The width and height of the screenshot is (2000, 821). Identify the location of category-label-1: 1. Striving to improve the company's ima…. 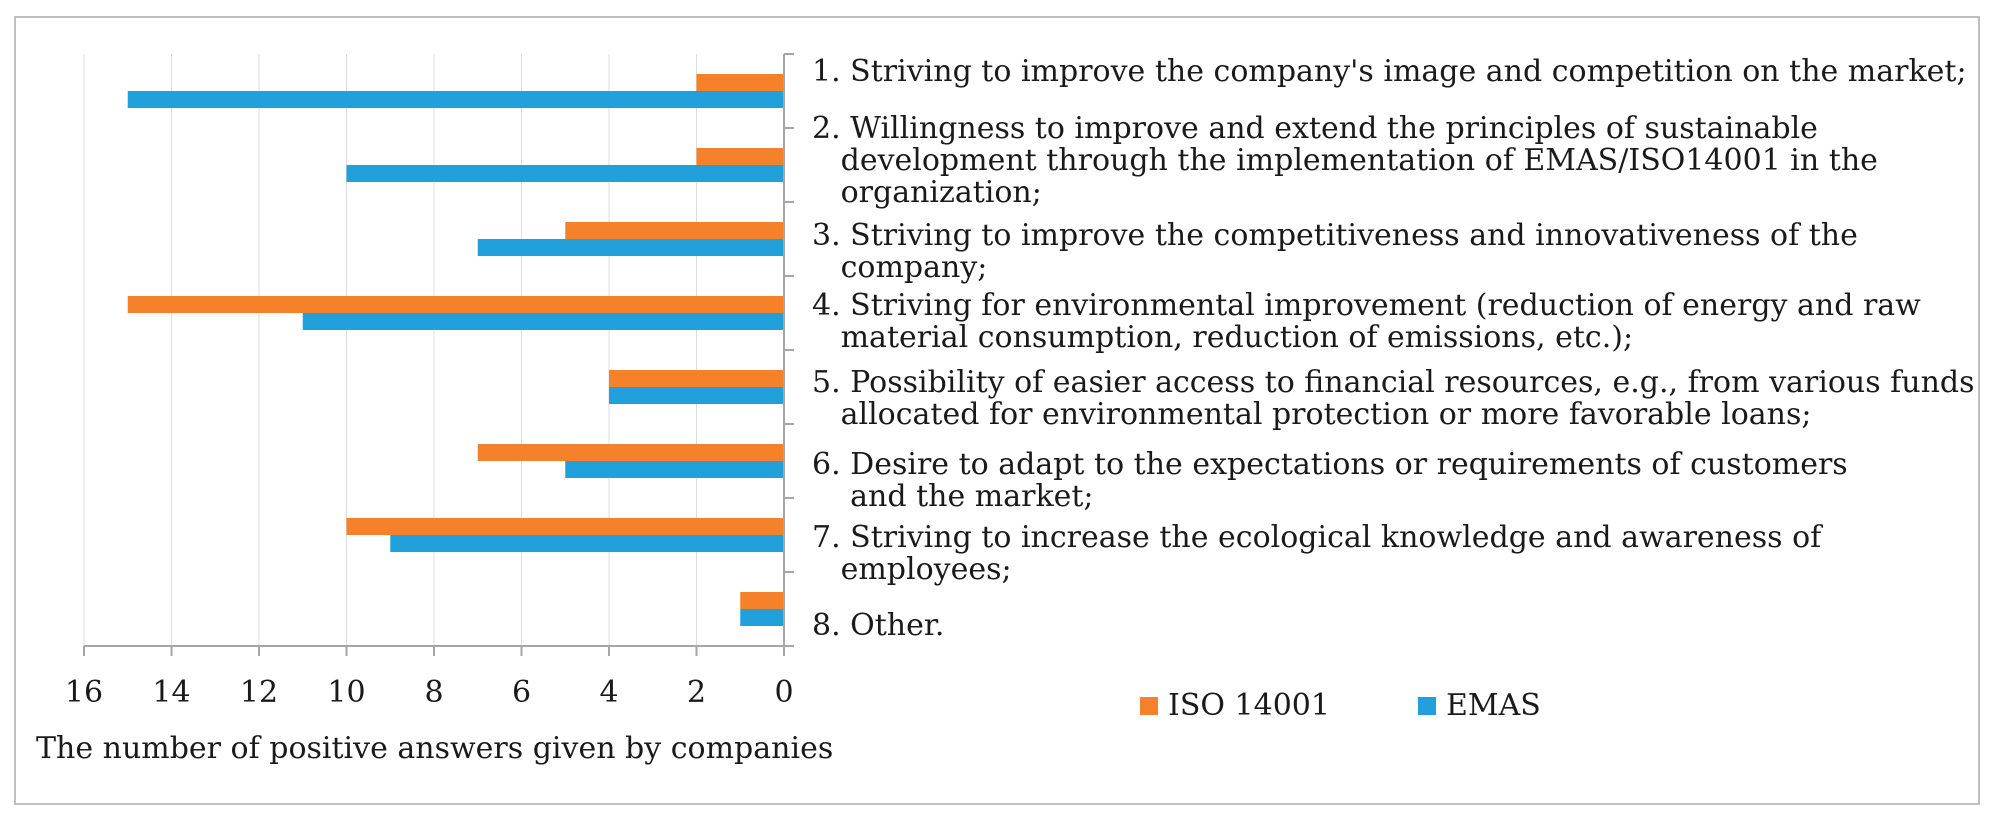
(1389, 71).